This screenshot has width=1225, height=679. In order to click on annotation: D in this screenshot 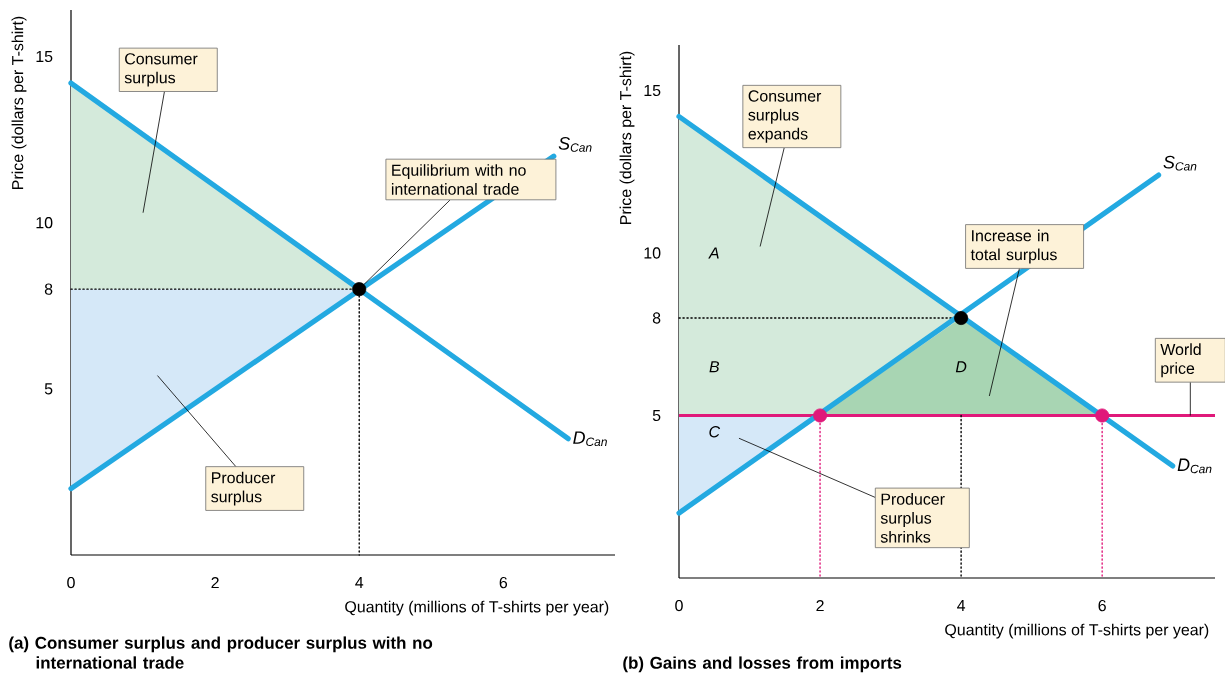, I will do `click(961, 367)`.